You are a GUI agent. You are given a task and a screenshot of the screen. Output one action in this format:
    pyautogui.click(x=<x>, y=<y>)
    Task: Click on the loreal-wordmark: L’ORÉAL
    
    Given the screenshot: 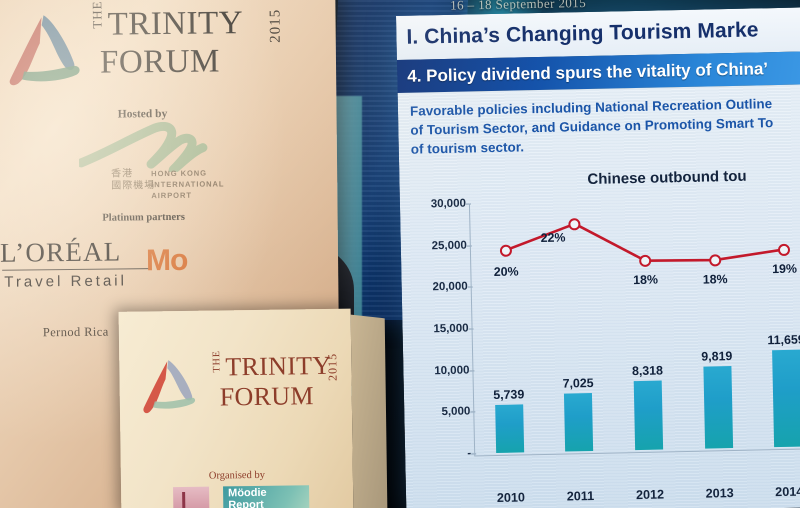 What is the action you would take?
    pyautogui.click(x=61, y=252)
    